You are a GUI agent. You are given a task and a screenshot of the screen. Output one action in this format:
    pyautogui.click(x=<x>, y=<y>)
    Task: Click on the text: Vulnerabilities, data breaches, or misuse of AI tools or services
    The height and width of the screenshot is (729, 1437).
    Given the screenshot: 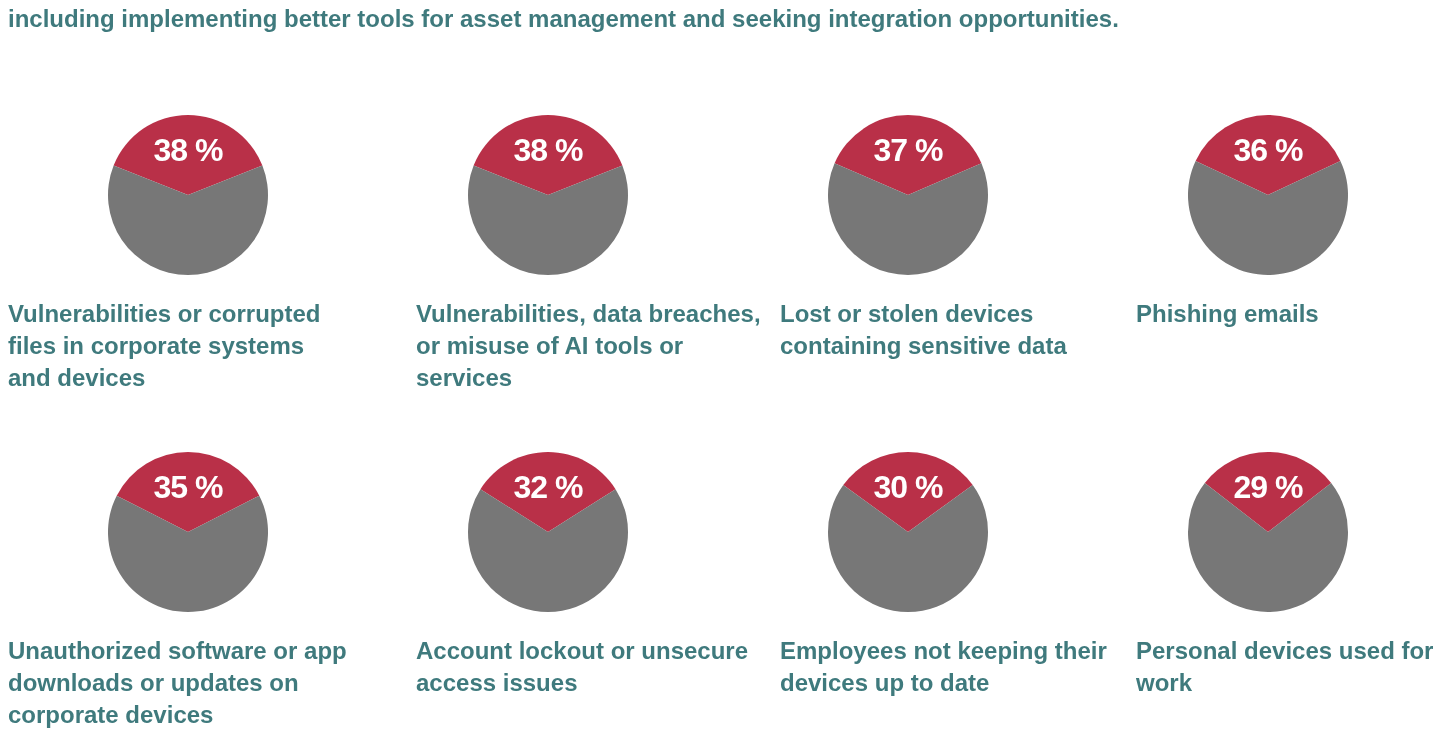 What is the action you would take?
    pyautogui.click(x=588, y=345)
    